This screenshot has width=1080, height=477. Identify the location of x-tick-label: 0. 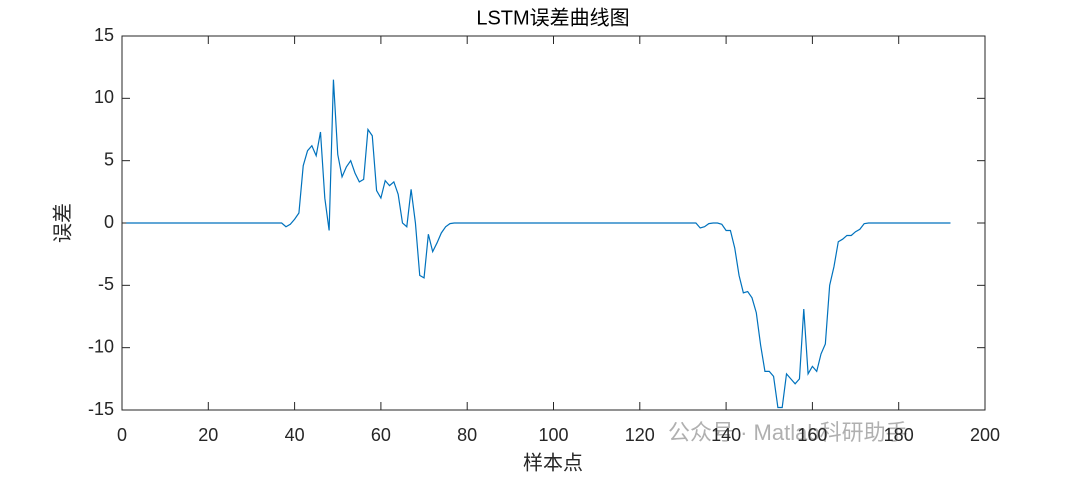
(122, 435).